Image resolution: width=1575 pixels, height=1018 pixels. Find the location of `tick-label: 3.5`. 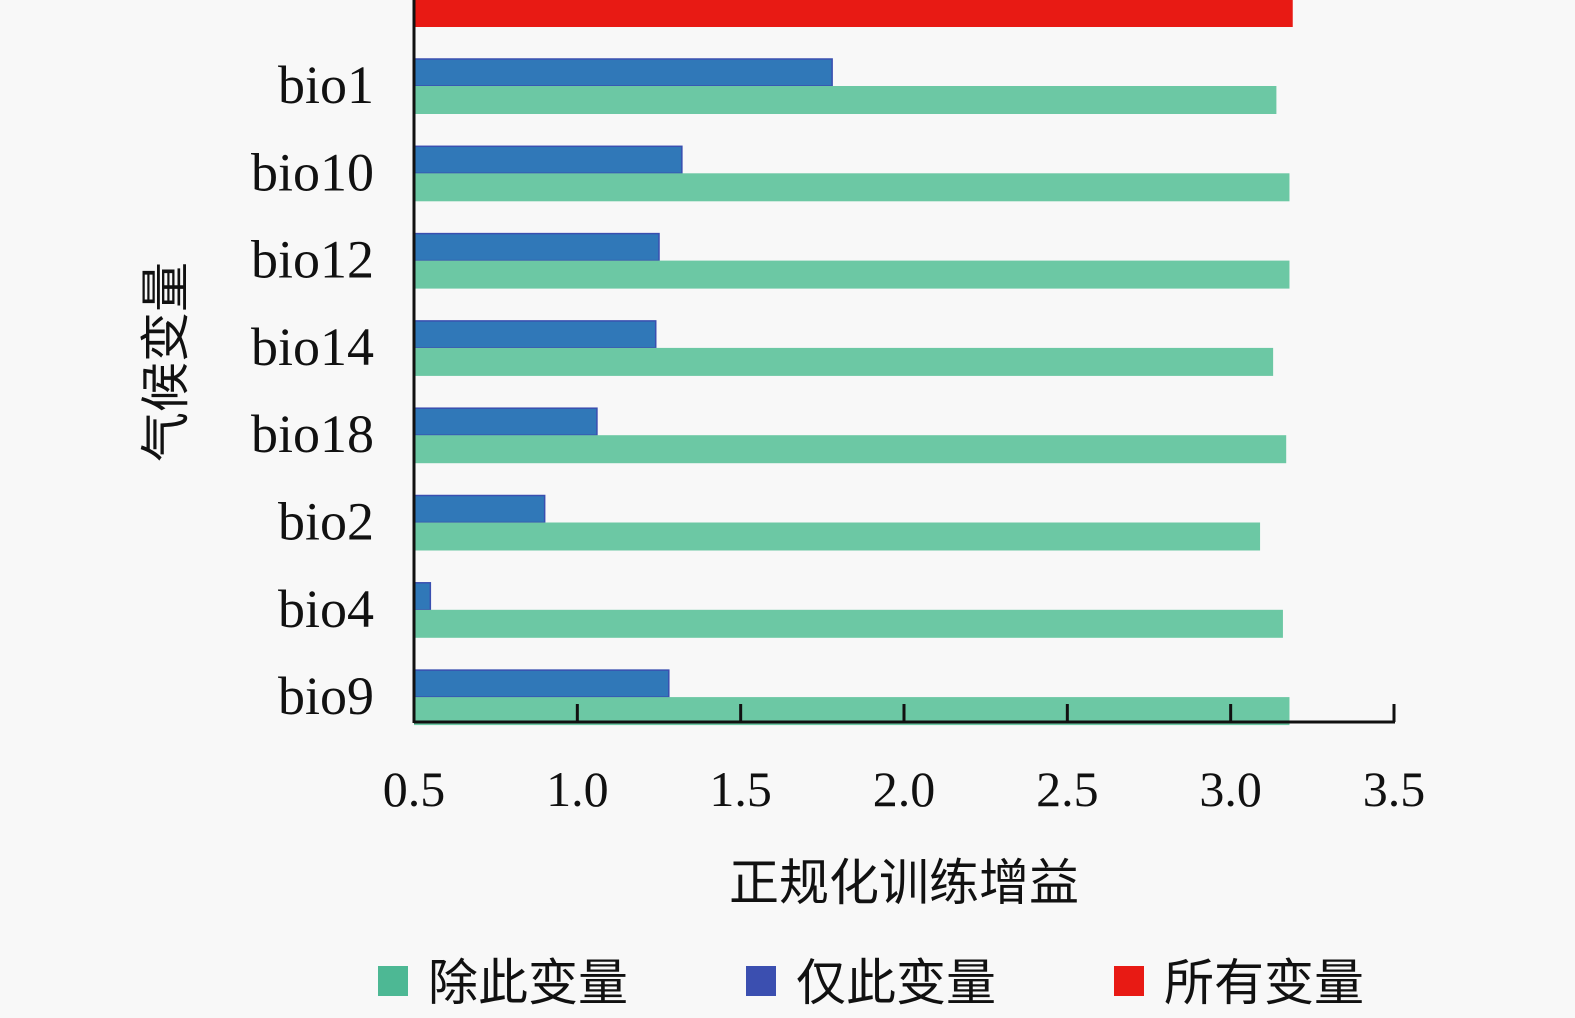

tick-label: 3.5 is located at coordinates (1394, 789).